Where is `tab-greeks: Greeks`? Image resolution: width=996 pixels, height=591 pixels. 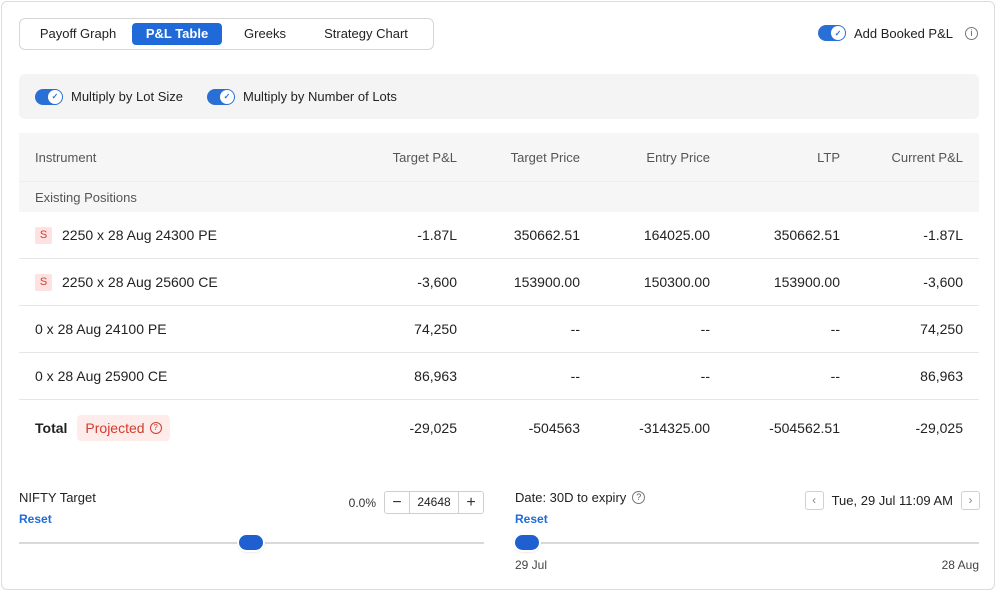 tab-greeks: Greeks is located at coordinates (265, 33).